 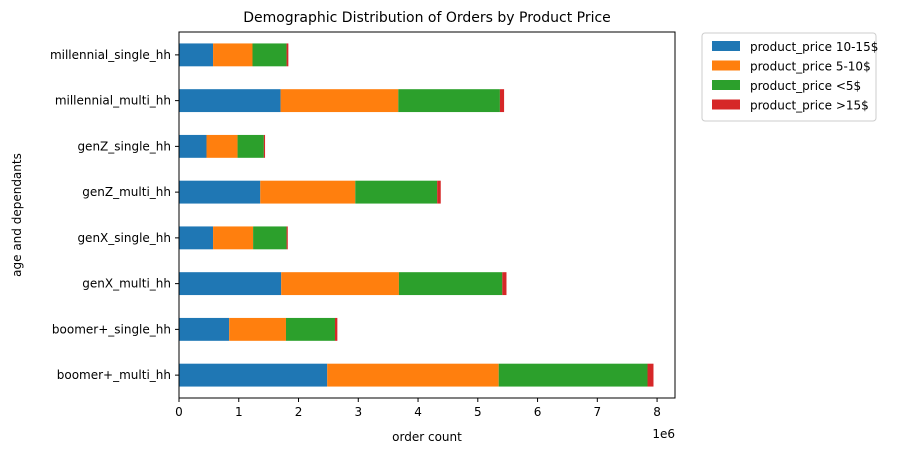 I want to click on legend-label: product_price 10-15$, so click(x=814, y=47).